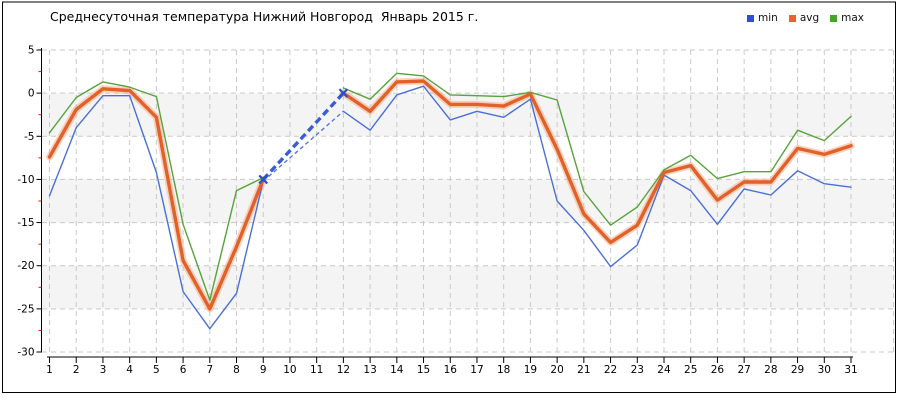  I want to click on svg-text: -30, so click(25, 353).